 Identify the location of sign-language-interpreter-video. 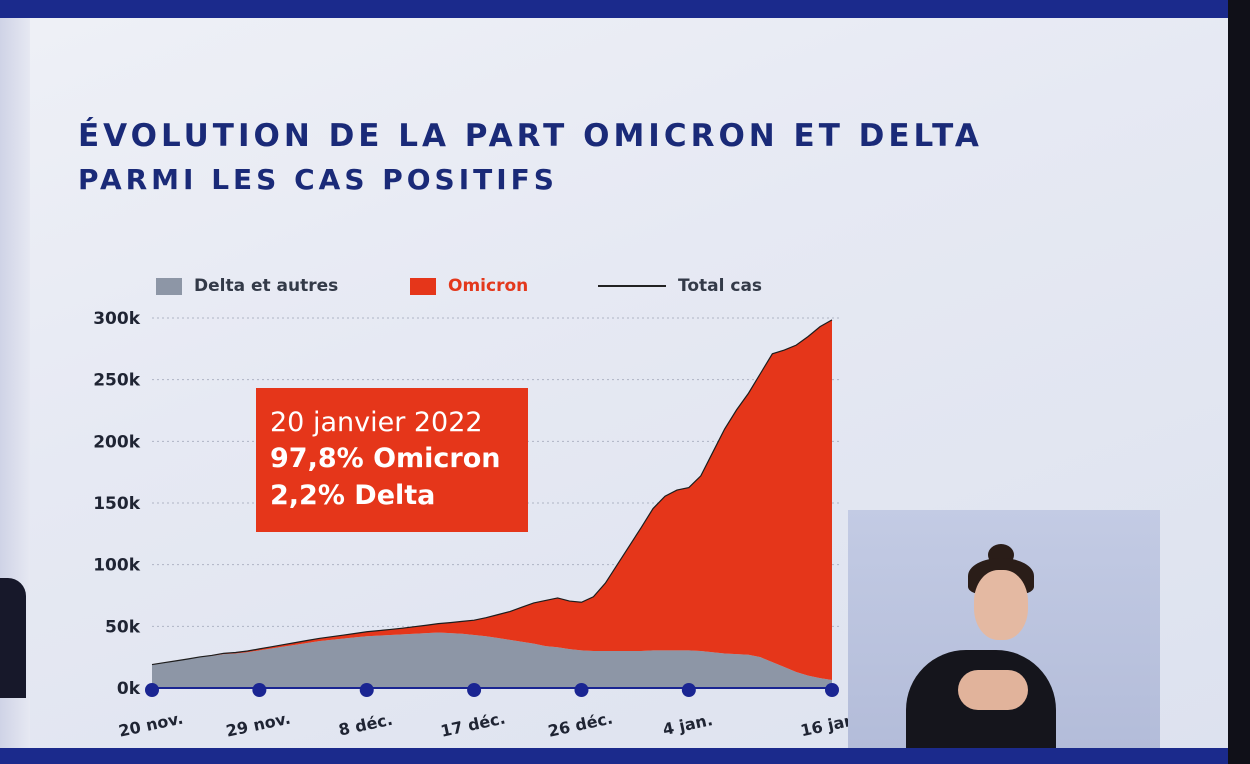
(1004, 629).